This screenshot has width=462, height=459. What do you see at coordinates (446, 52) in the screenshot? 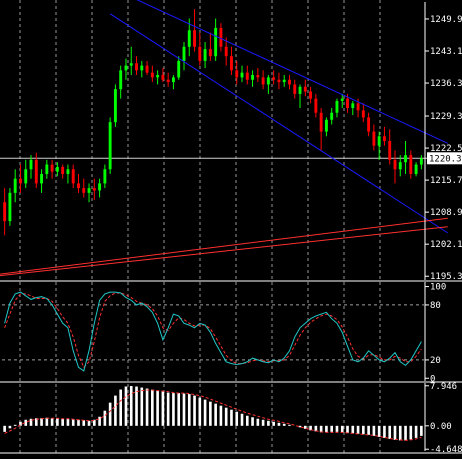
I see `price-tick-label: 1243.10` at bounding box center [446, 52].